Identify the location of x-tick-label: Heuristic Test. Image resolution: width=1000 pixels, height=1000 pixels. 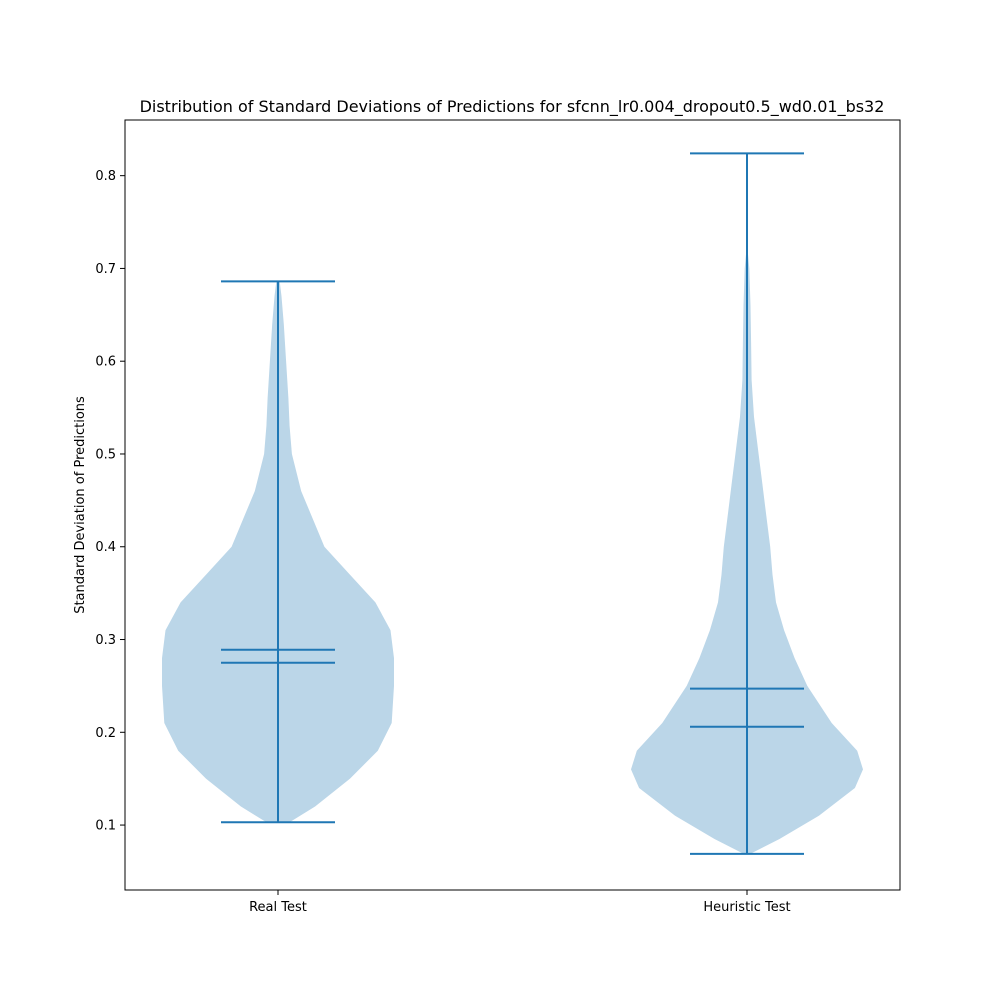
(746, 907).